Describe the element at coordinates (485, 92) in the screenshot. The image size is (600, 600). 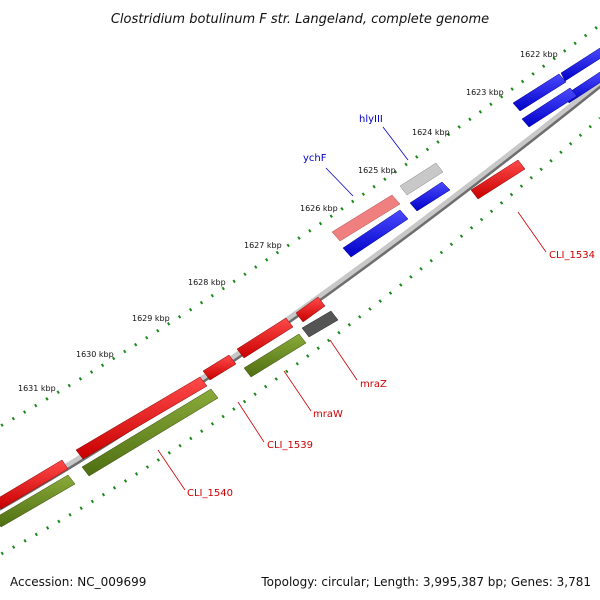
I see `tick-label: 1623 kbp` at that location.